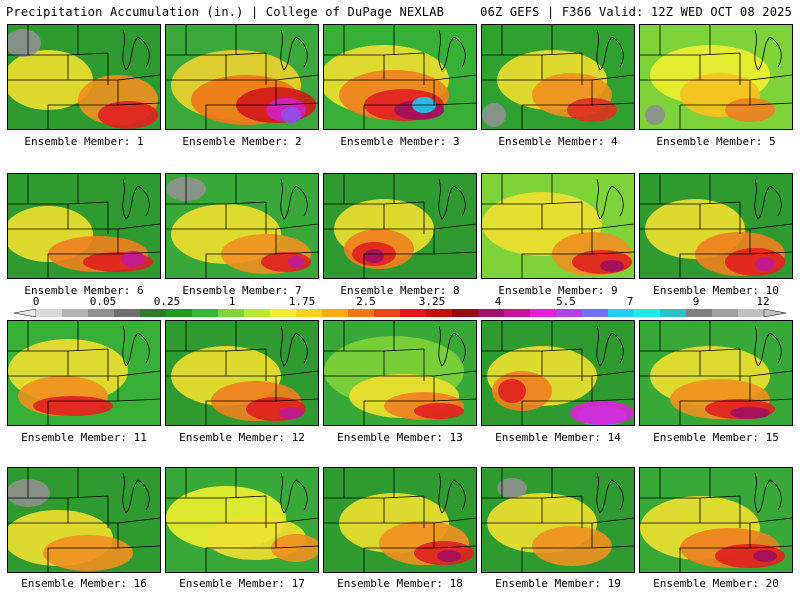  What do you see at coordinates (84, 290) in the screenshot?
I see `ensemble-member-label: Ensemble Member: 6` at bounding box center [84, 290].